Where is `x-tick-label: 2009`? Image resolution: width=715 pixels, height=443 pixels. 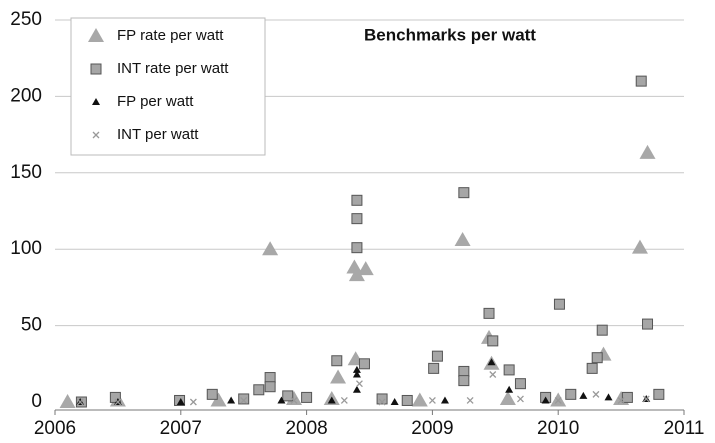
x-tick-label: 2009 is located at coordinates (432, 428).